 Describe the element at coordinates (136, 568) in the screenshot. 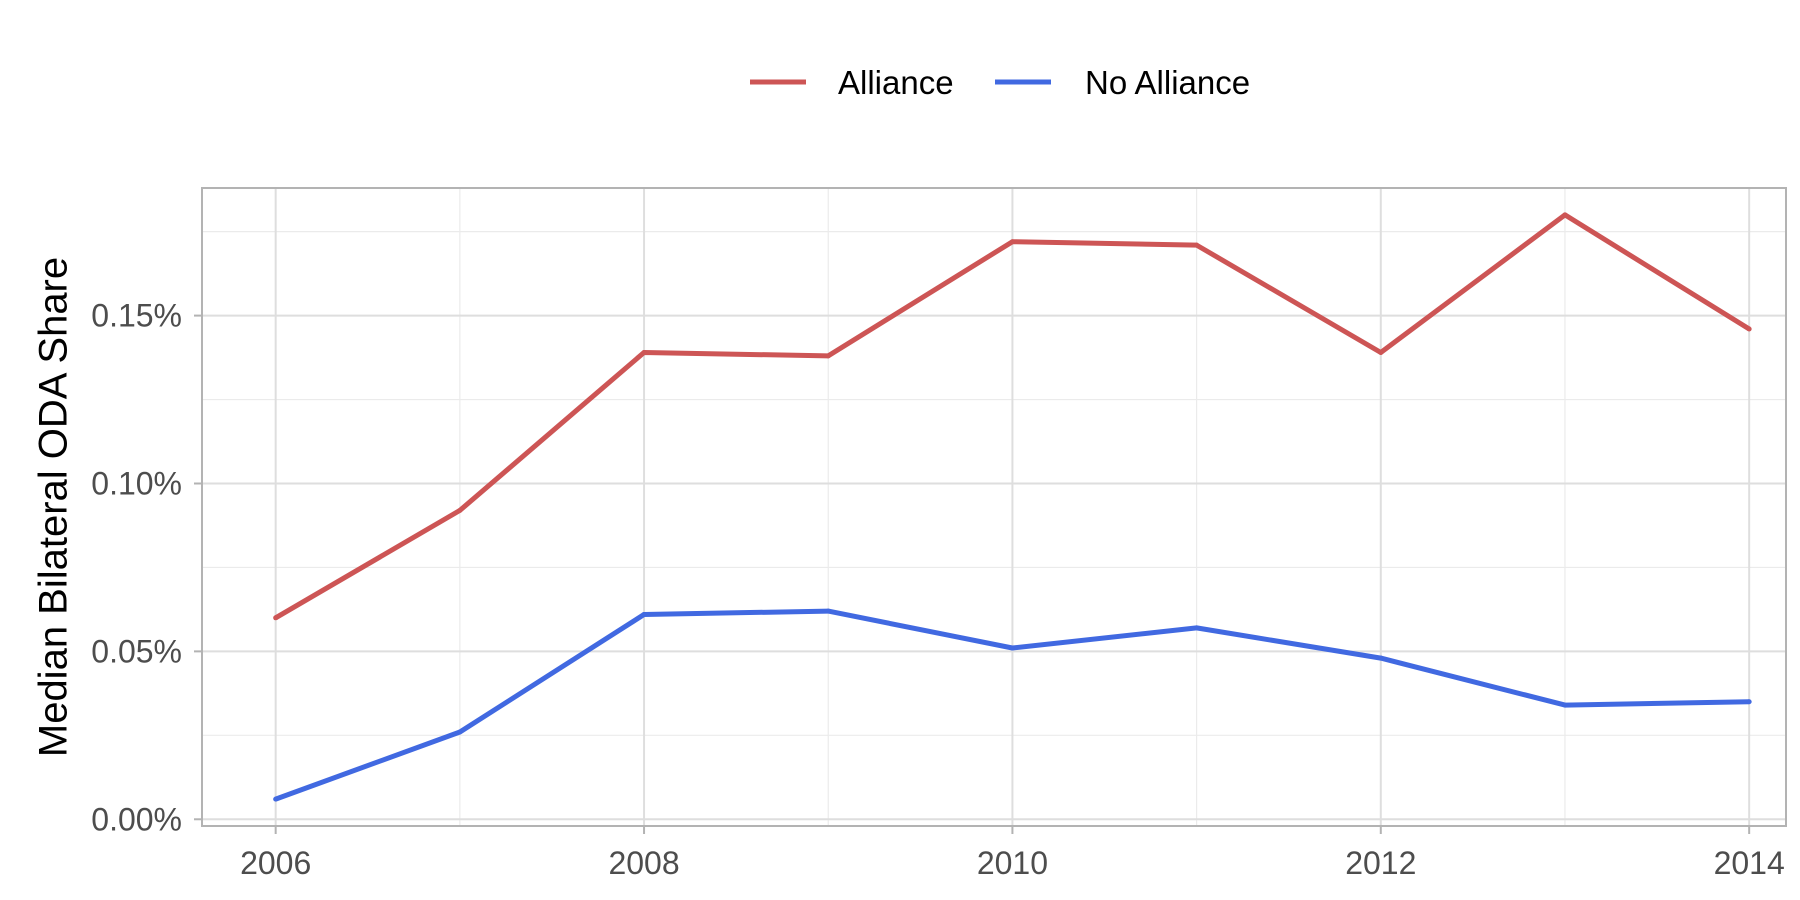

I see `y-axis-tick-labels: 0.00% 0.05% 0.10% 0.15%` at that location.